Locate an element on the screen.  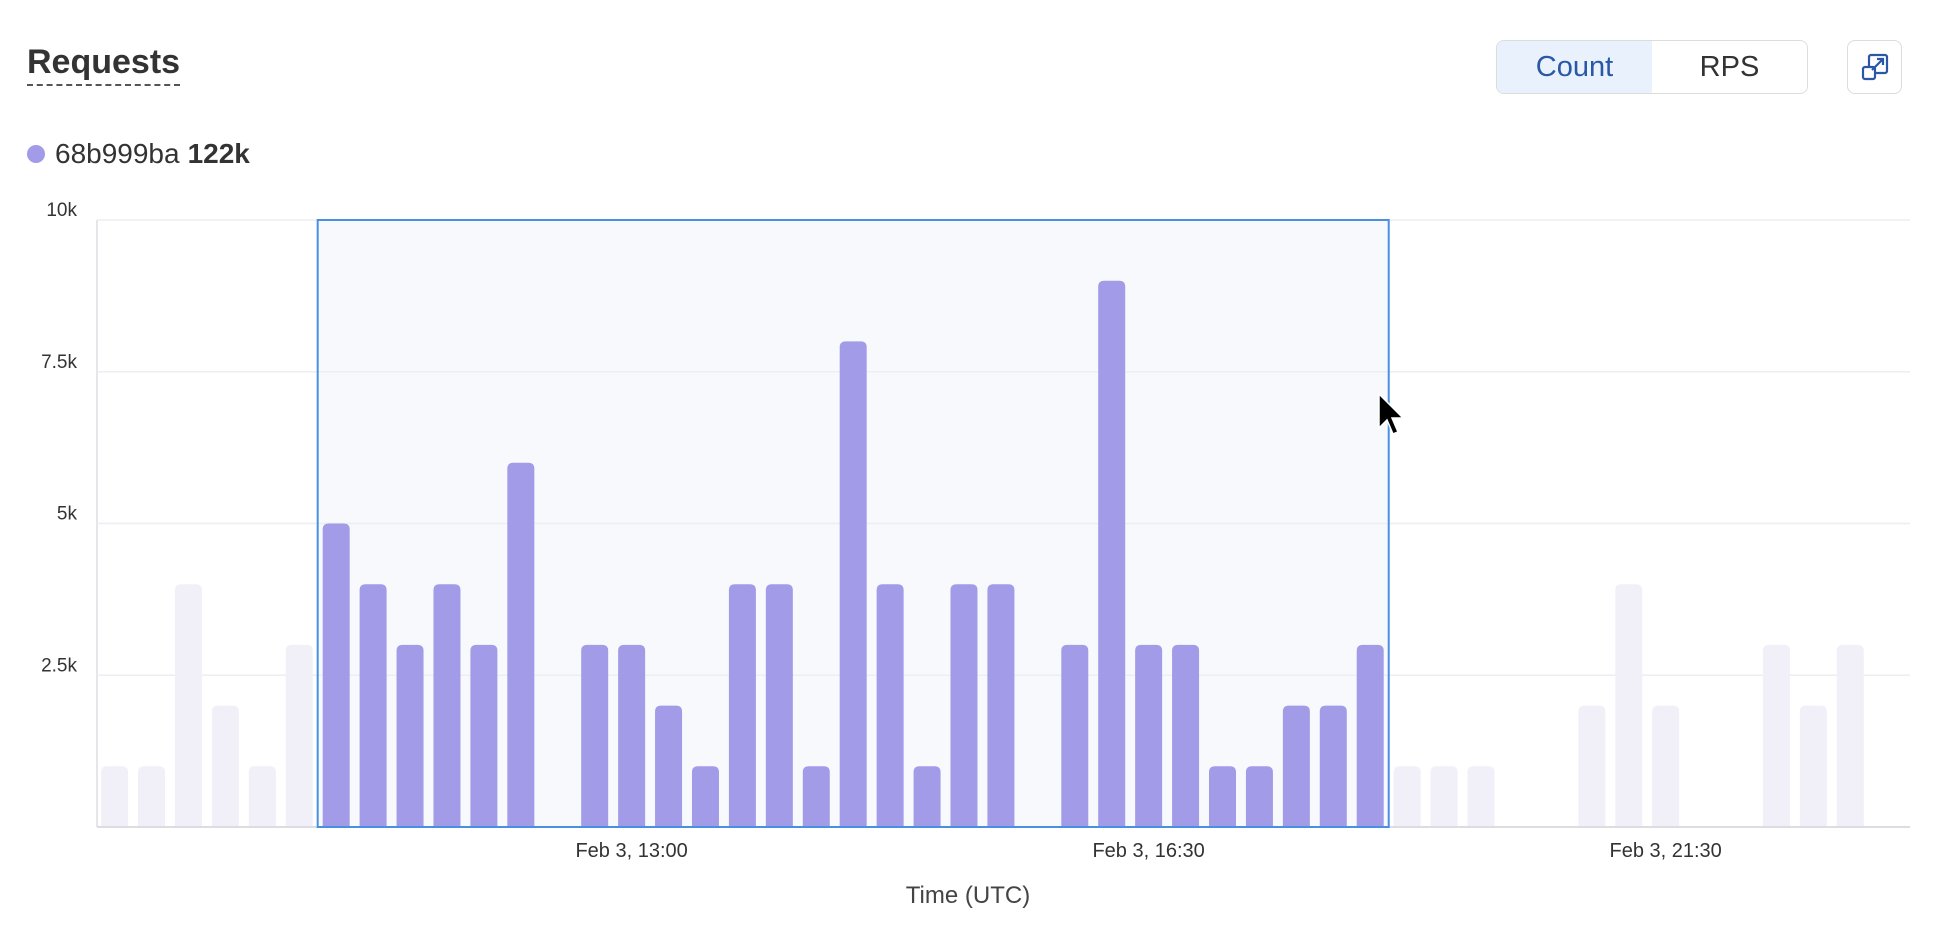
count-toggle-button: Count is located at coordinates (1574, 67).